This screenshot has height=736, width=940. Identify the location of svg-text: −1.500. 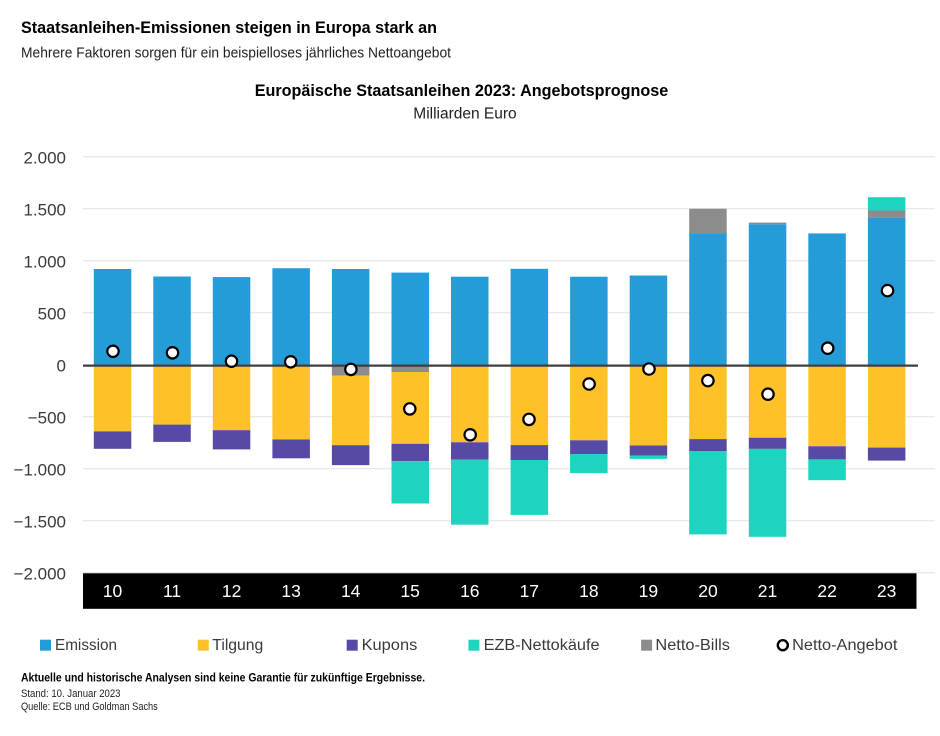
(40, 521).